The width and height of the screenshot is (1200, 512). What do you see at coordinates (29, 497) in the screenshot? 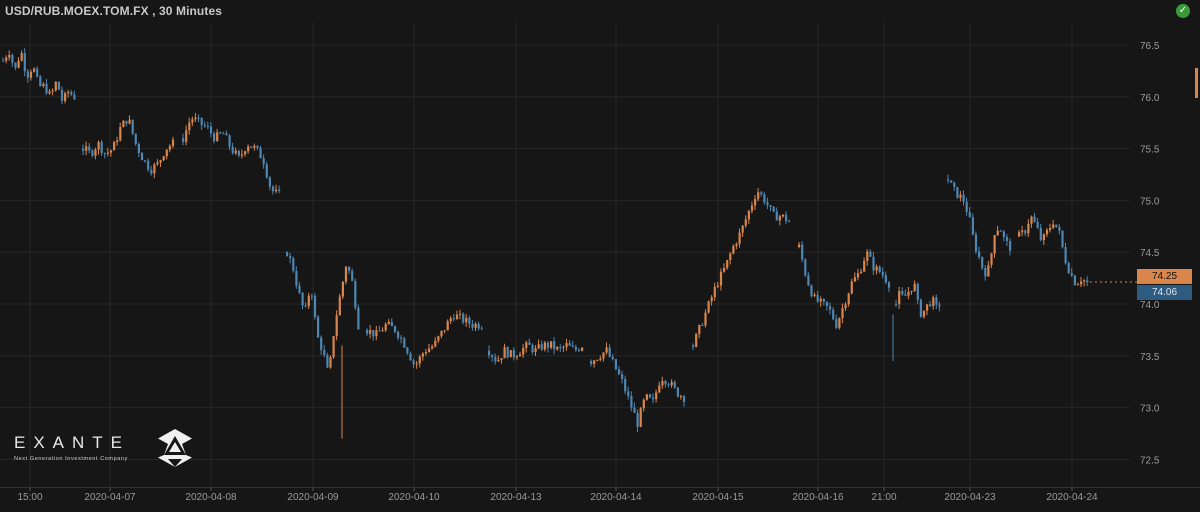
I see `x-tick-label: 15:00` at bounding box center [29, 497].